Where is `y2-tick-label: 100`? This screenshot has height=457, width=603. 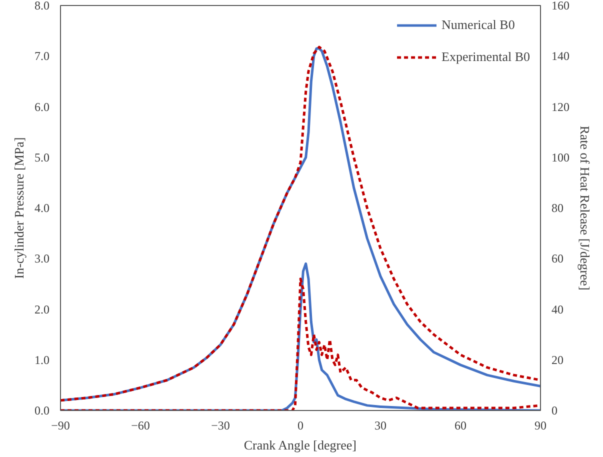 y2-tick-label: 100 is located at coordinates (561, 157).